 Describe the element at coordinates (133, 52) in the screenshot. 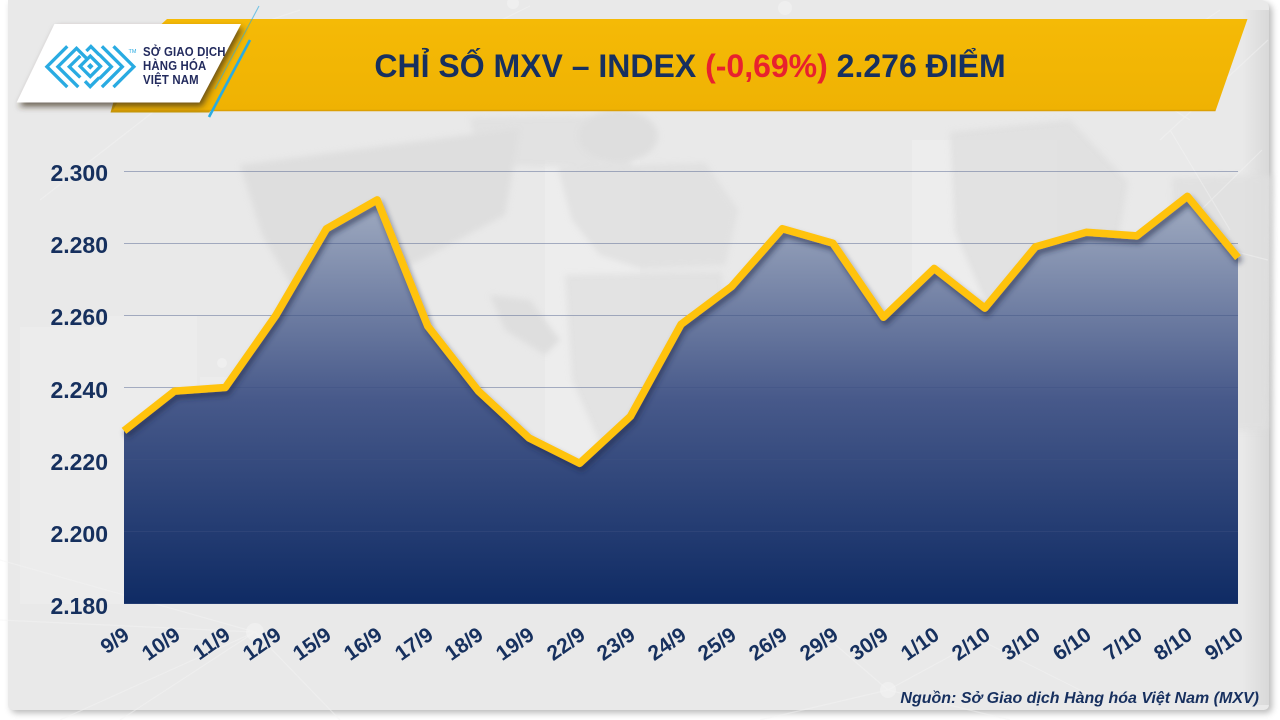

I see `svg-text: TM` at that location.